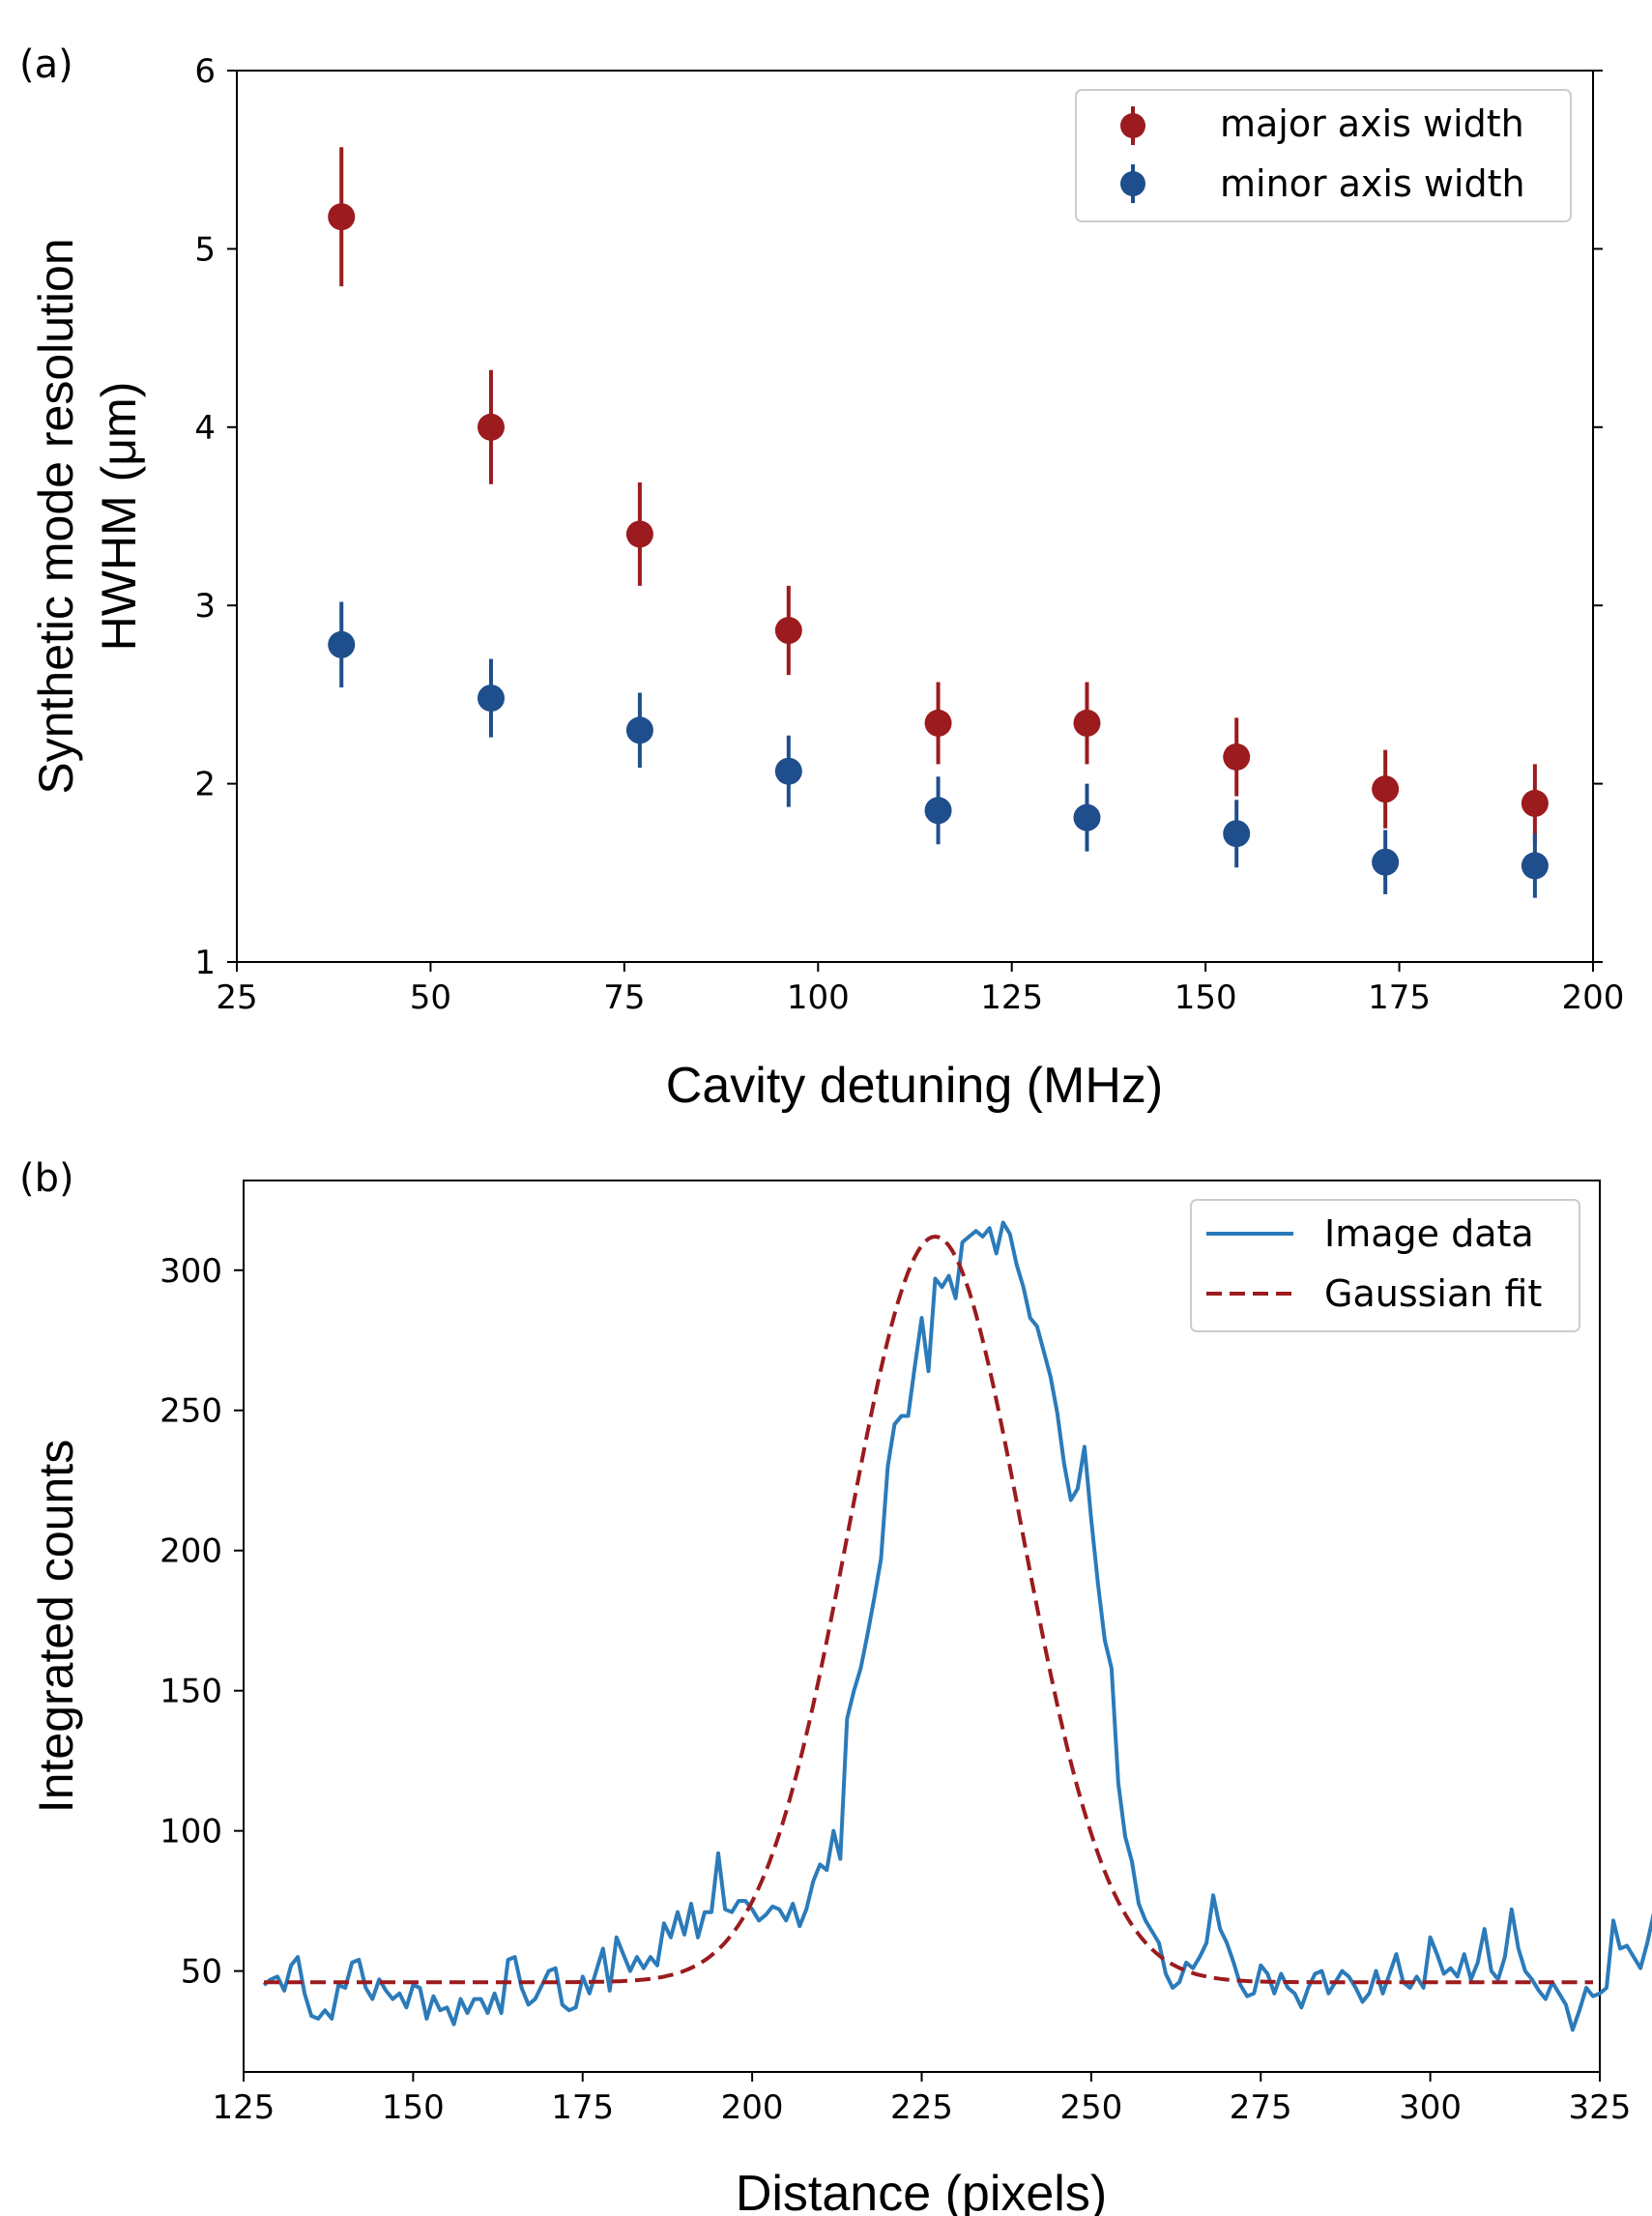 This screenshot has width=1652, height=2216. What do you see at coordinates (56, 516) in the screenshot?
I see `panel-a-ylabel-line1: Synthetic mode resolution` at bounding box center [56, 516].